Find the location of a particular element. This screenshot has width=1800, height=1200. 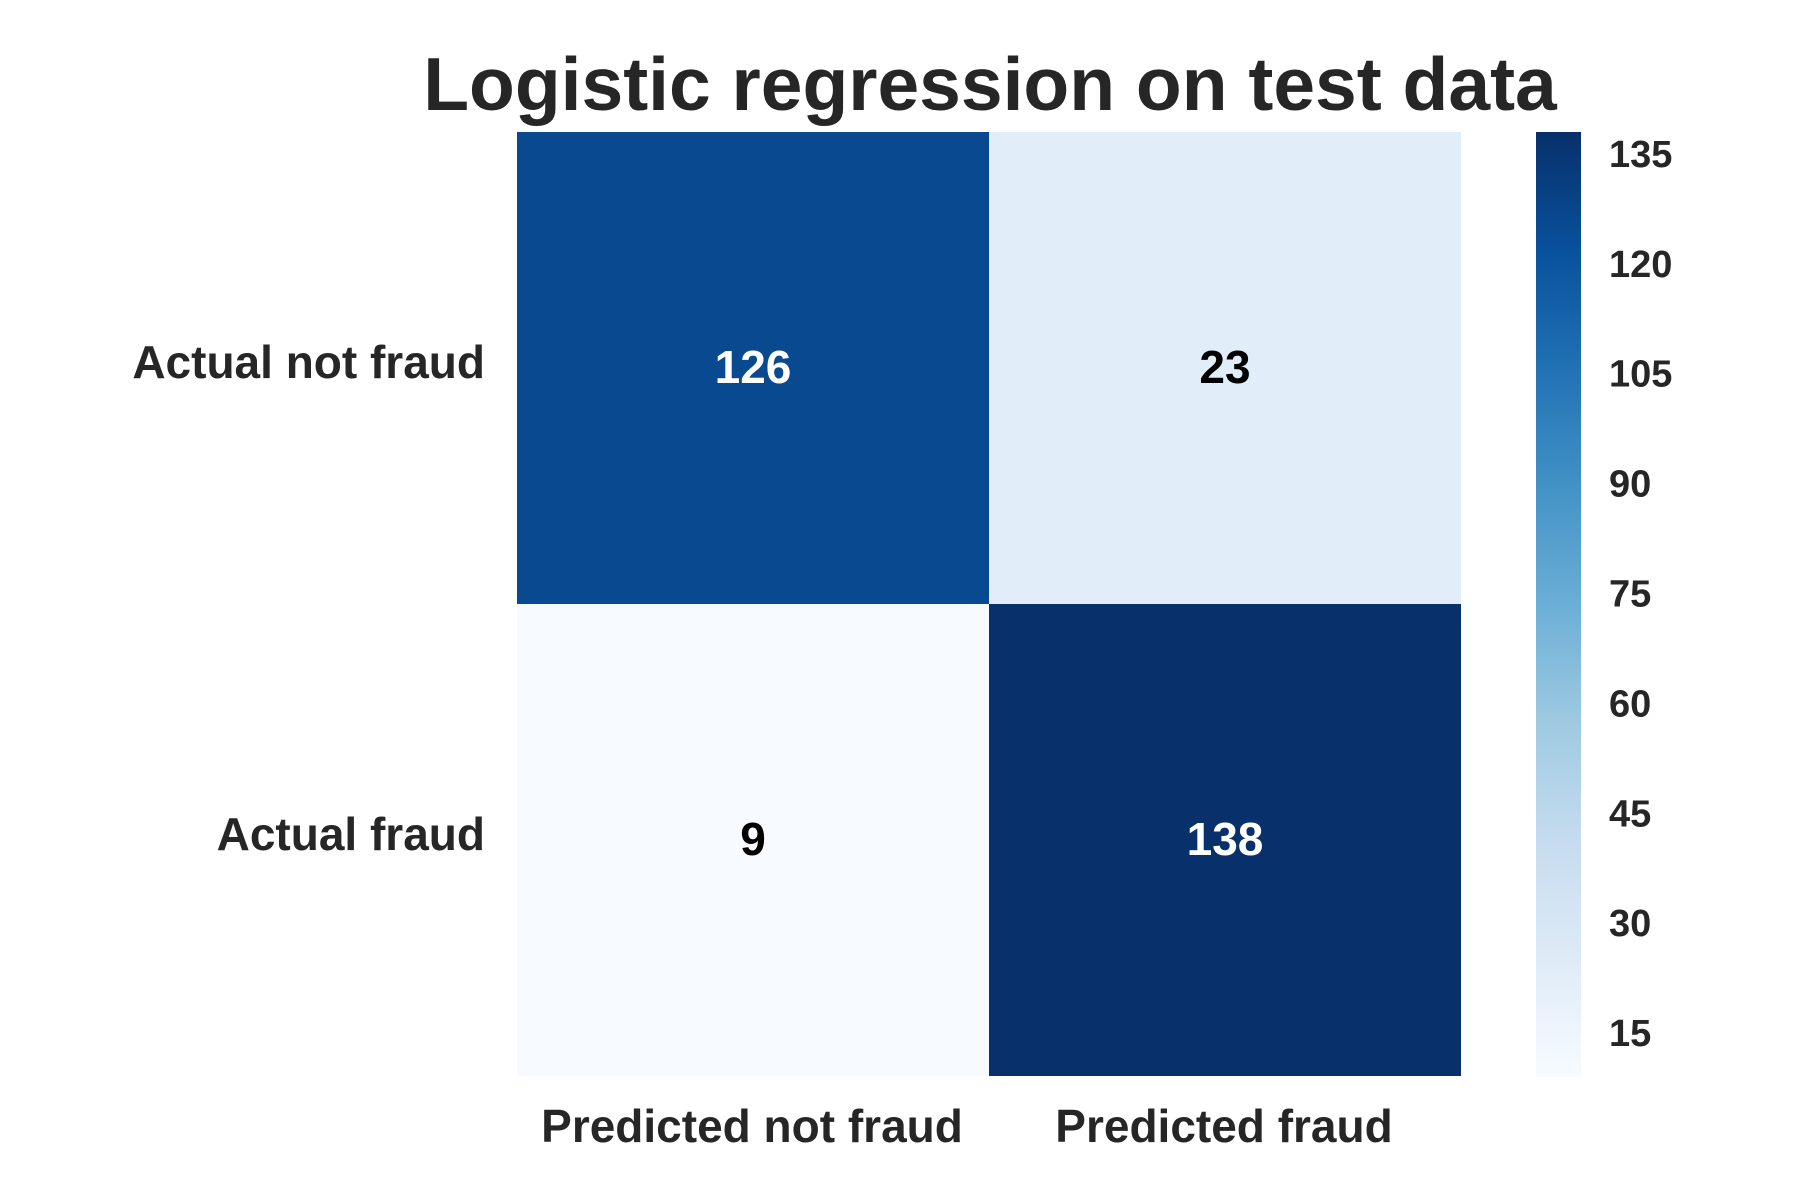

col-label-predicted-fraud: Predicted fraud is located at coordinates (1223, 1126).